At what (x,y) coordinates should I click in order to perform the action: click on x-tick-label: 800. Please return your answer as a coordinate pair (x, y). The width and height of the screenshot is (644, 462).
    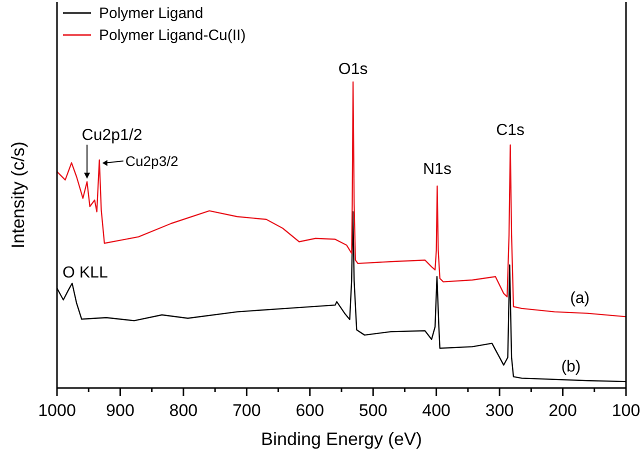
    Looking at the image, I should click on (183, 410).